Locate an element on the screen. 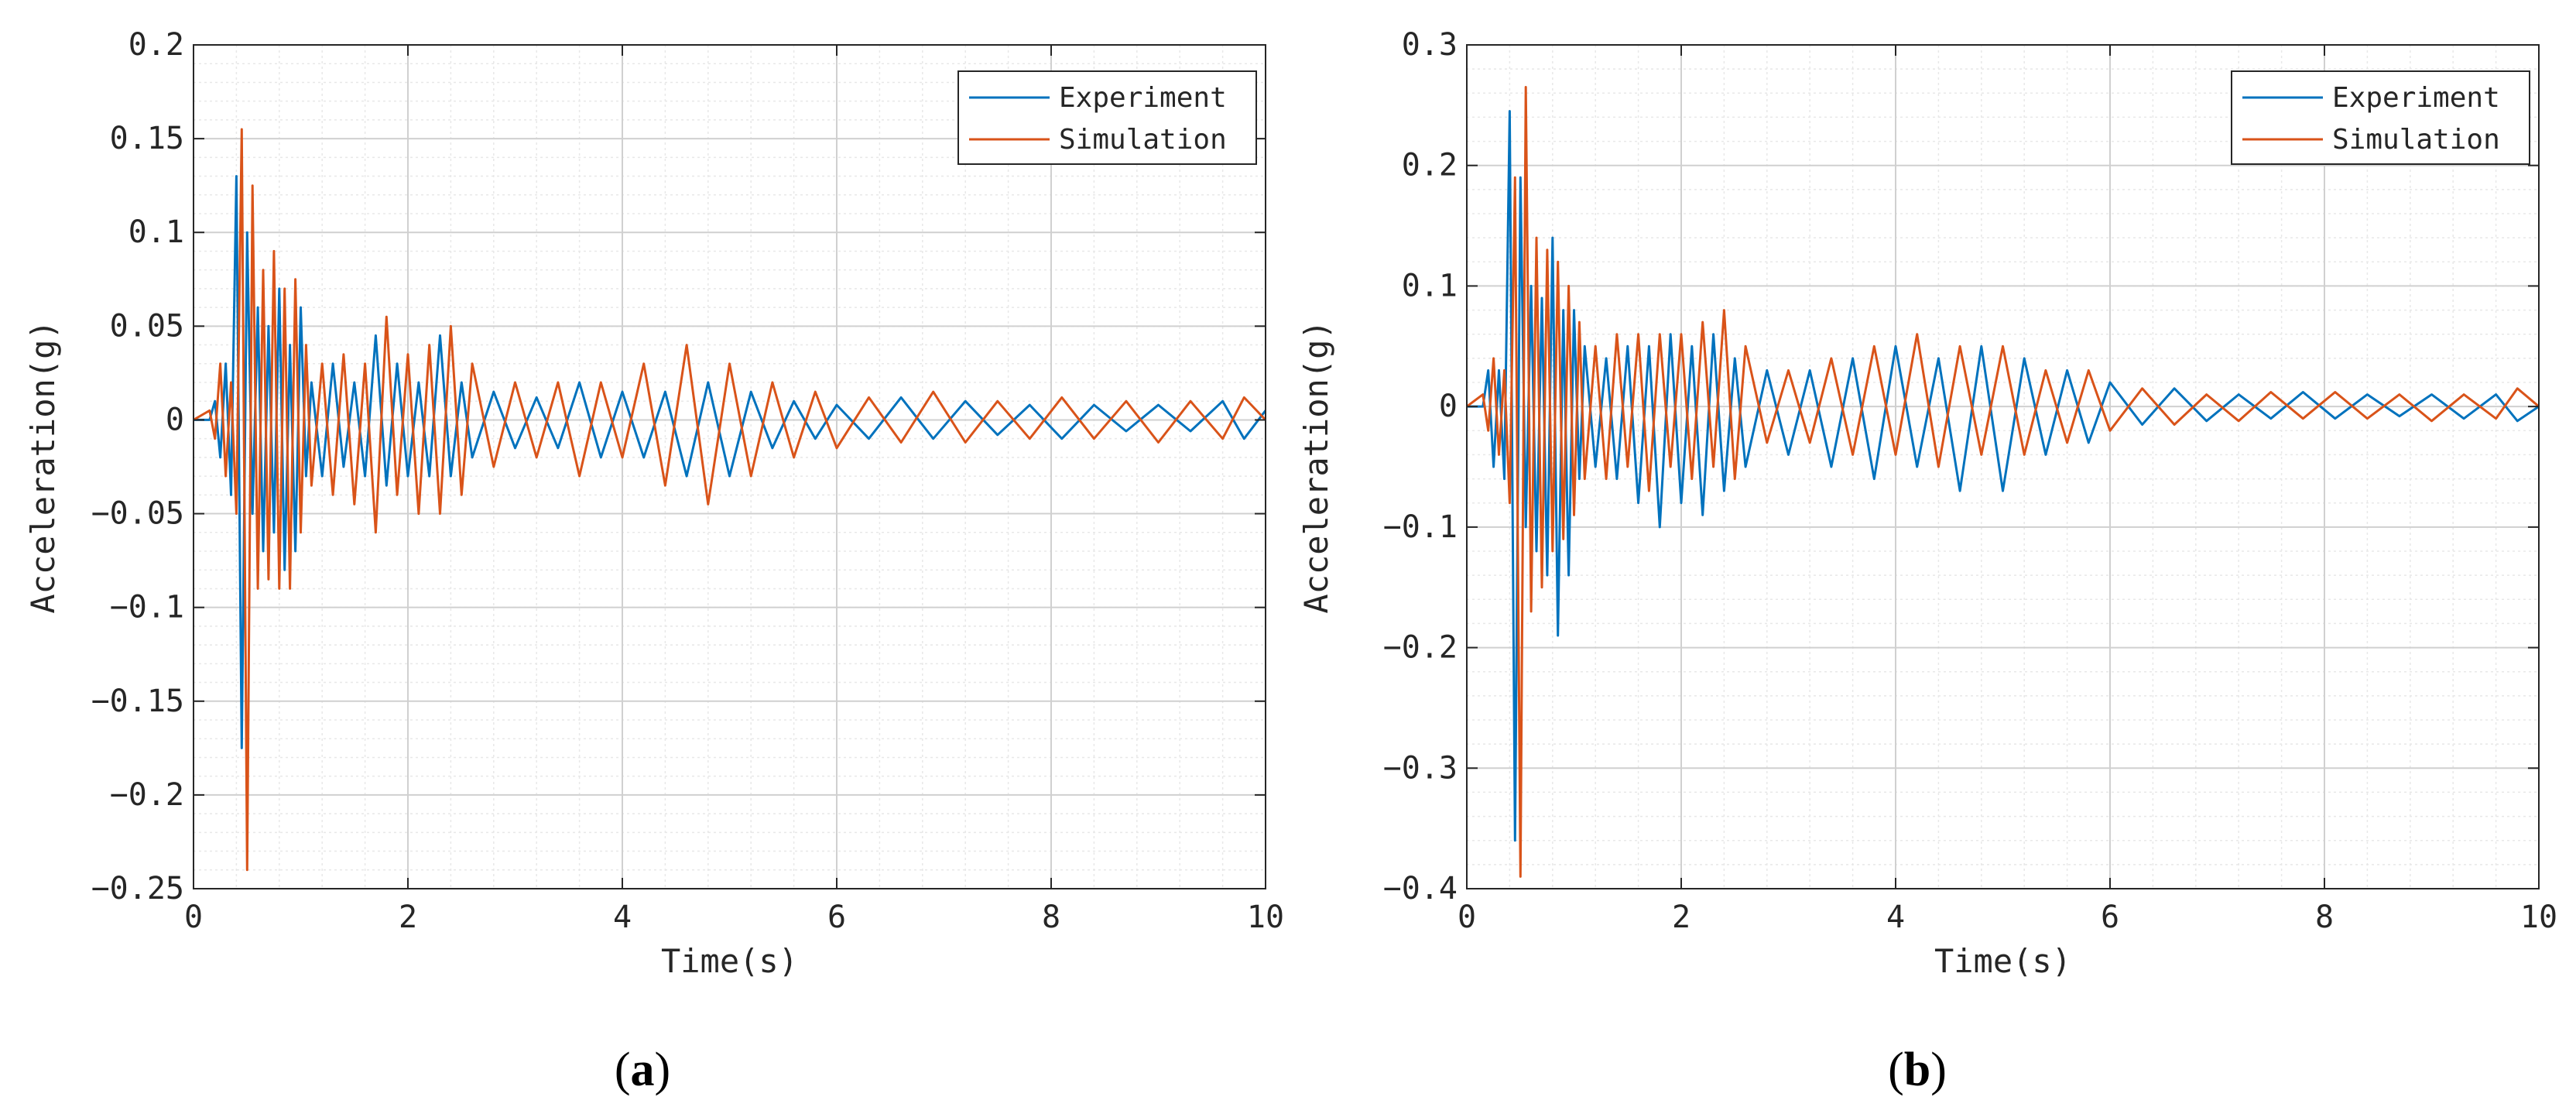 The width and height of the screenshot is (2576, 1107). y-tick-label: −0.25 is located at coordinates (137, 889).